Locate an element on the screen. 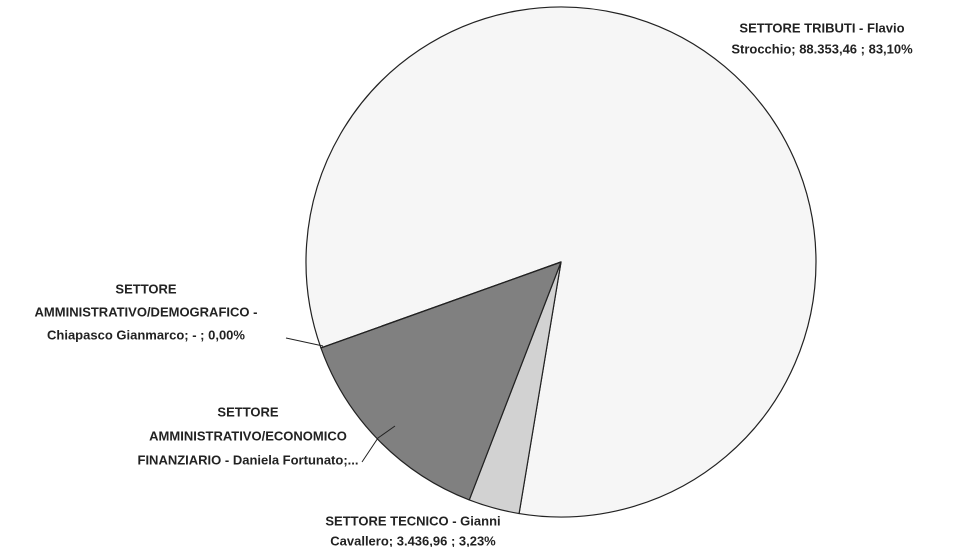 The height and width of the screenshot is (547, 956). data-label: Strocchio; 88.353,46 ; 83,10% is located at coordinates (822, 48).